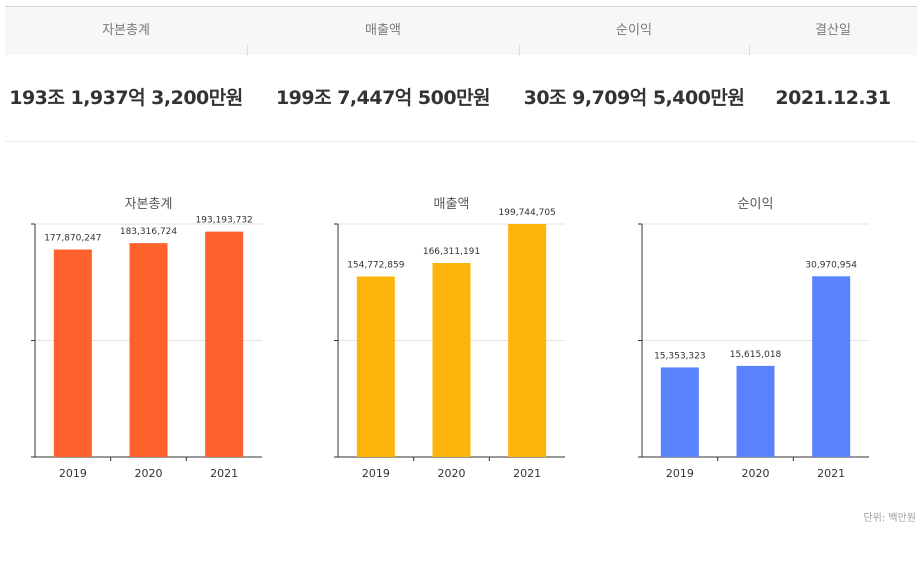 Image resolution: width=922 pixels, height=561 pixels. I want to click on header-net-income: 순이익, so click(634, 30).